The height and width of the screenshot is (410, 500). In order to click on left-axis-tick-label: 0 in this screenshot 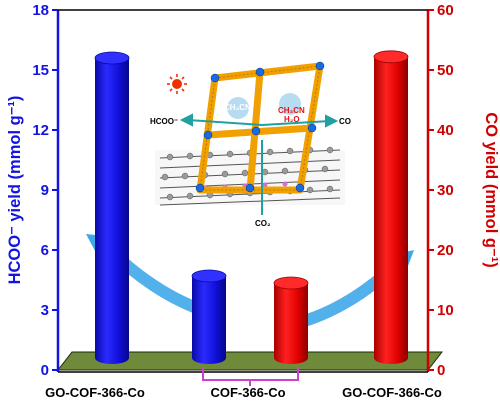, I will do `click(45, 370)`.